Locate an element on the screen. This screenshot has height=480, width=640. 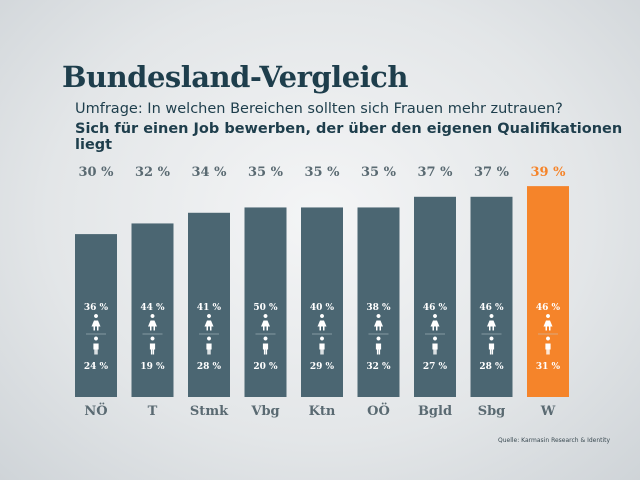
men-value: 32 % is located at coordinates (378, 367).